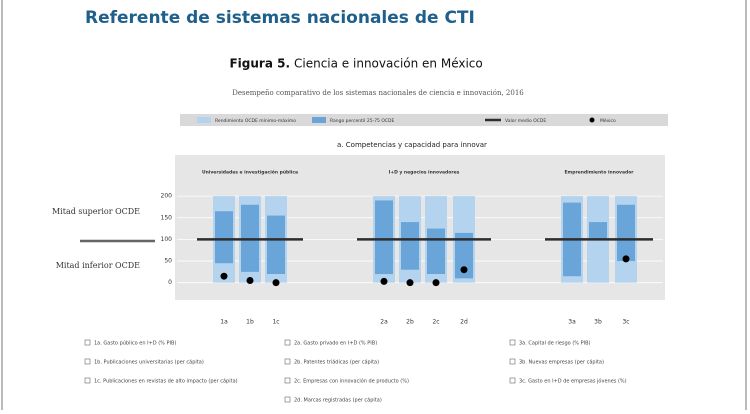  Describe the element at coordinates (224, 322) in the screenshot. I see `x-tick-label: 1a` at that location.